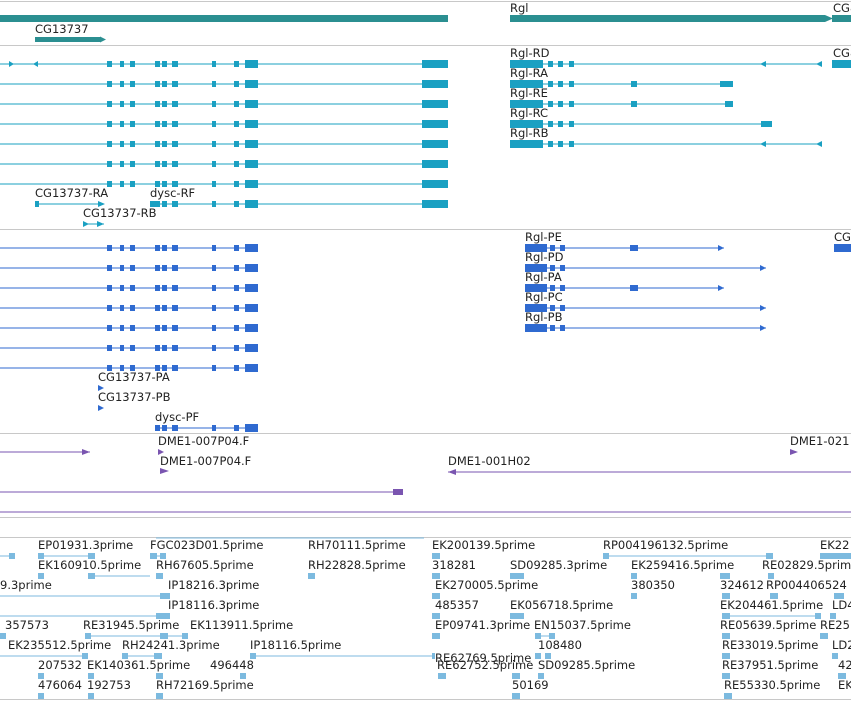 This screenshot has width=851, height=701. What do you see at coordinates (772, 605) in the screenshot?
I see `est-label: EK204461.5prime` at bounding box center [772, 605].